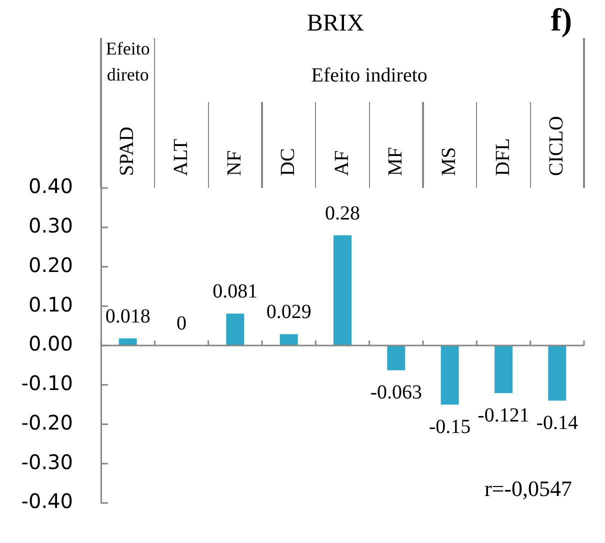 The height and width of the screenshot is (543, 605). What do you see at coordinates (561, 19) in the screenshot?
I see `text: f)` at bounding box center [561, 19].